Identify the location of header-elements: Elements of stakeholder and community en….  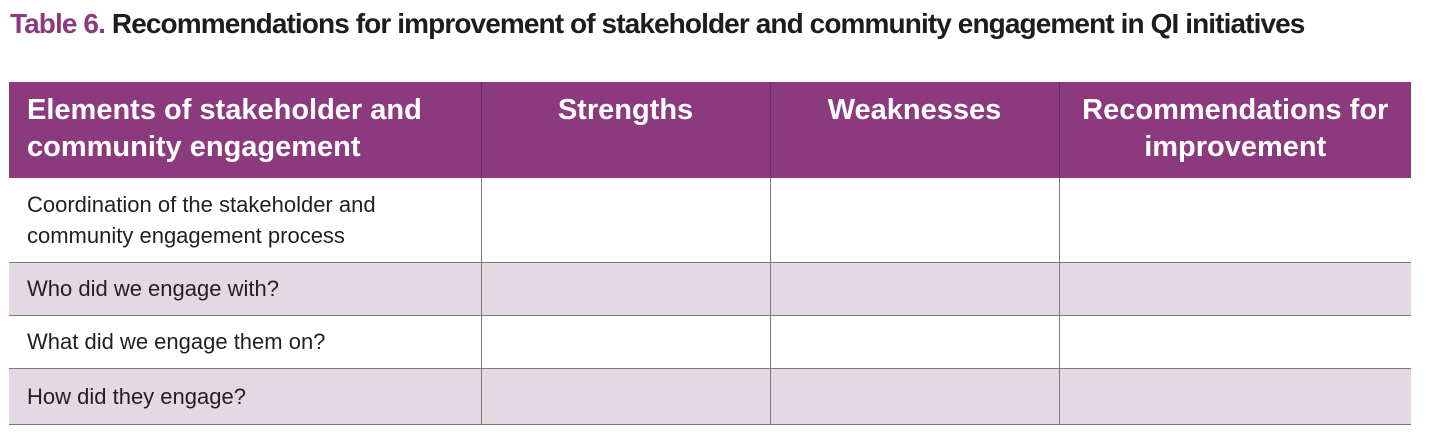
(245, 130).